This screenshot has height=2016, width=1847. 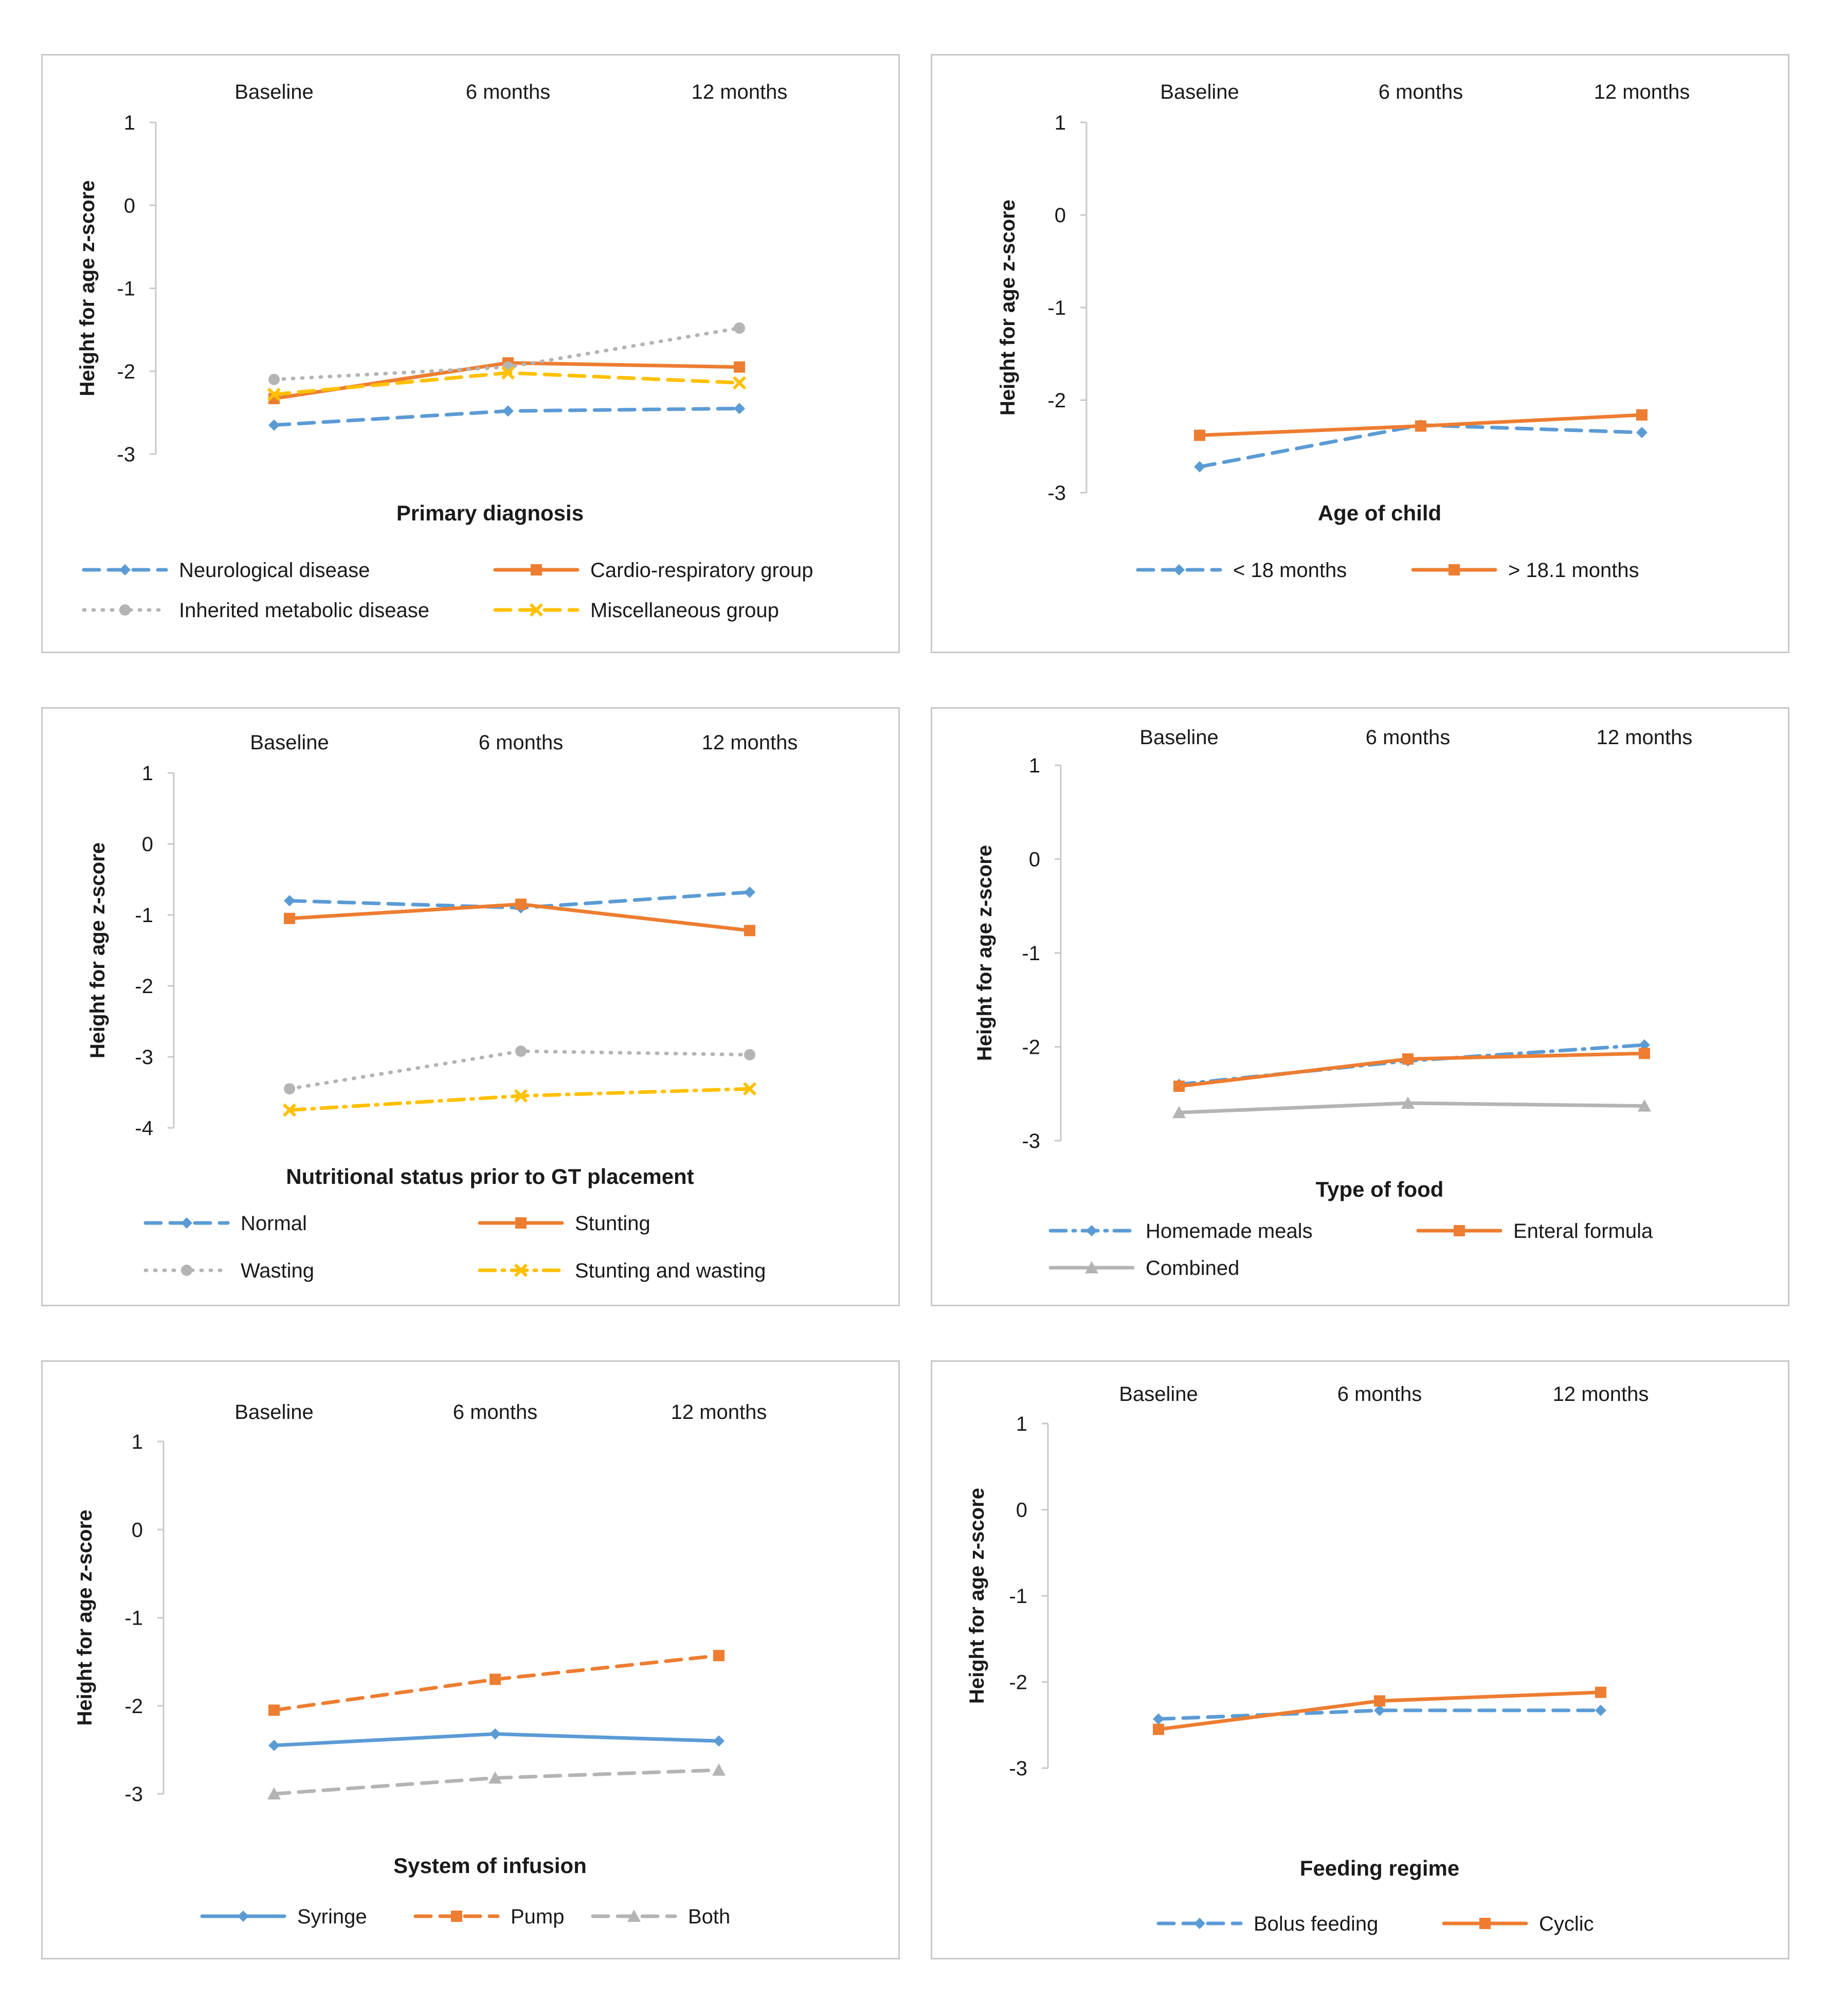 I want to click on legend-label: Combined, so click(x=1192, y=1268).